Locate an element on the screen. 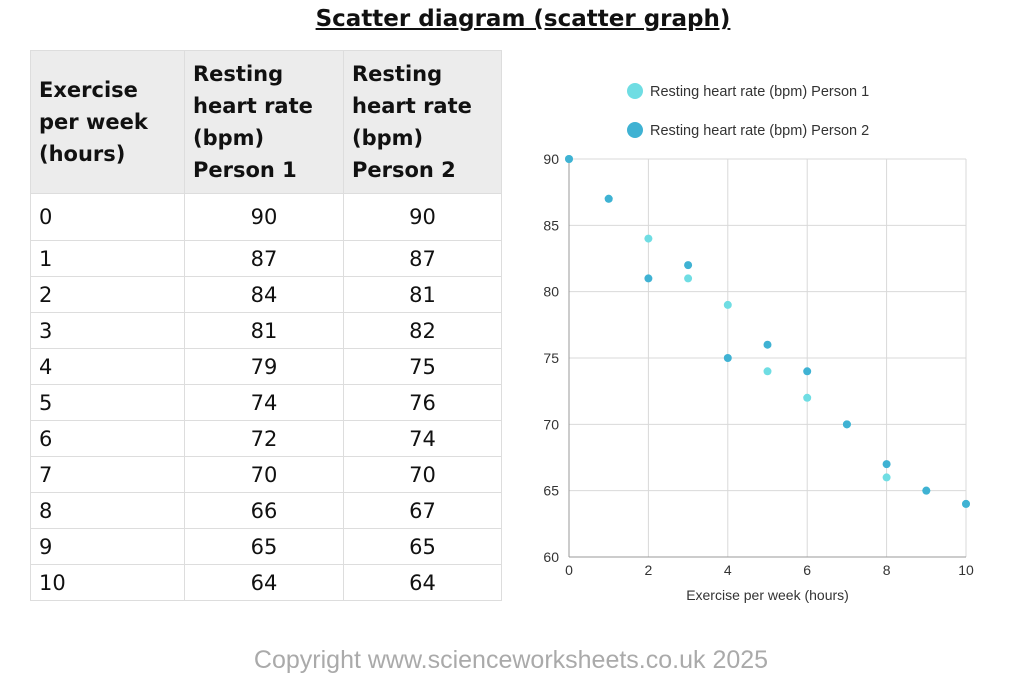 Image resolution: width=1024 pixels, height=676 pixels. table-row: 8 66 67 is located at coordinates (266, 510).